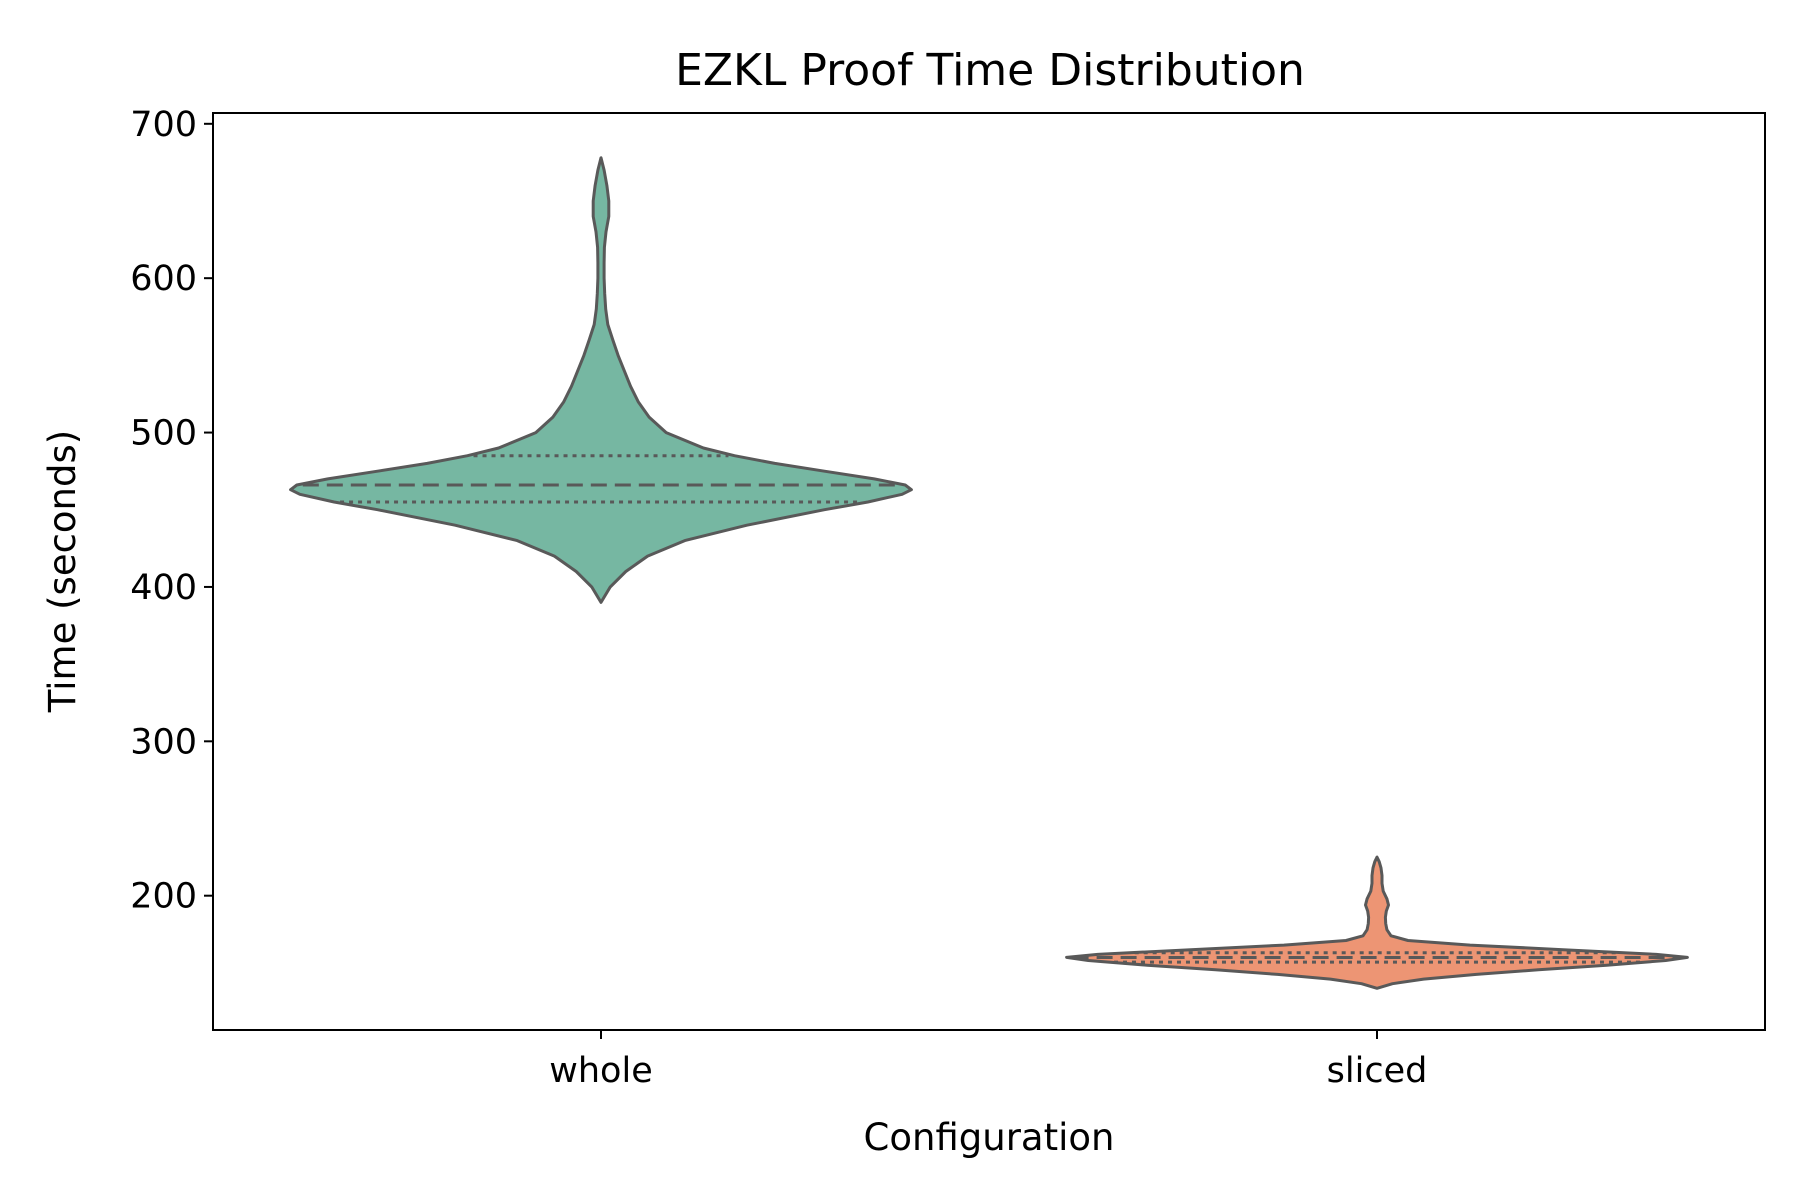 This screenshot has width=1800, height=1200. Describe the element at coordinates (163, 125) in the screenshot. I see `y-tick-label: 700` at that location.